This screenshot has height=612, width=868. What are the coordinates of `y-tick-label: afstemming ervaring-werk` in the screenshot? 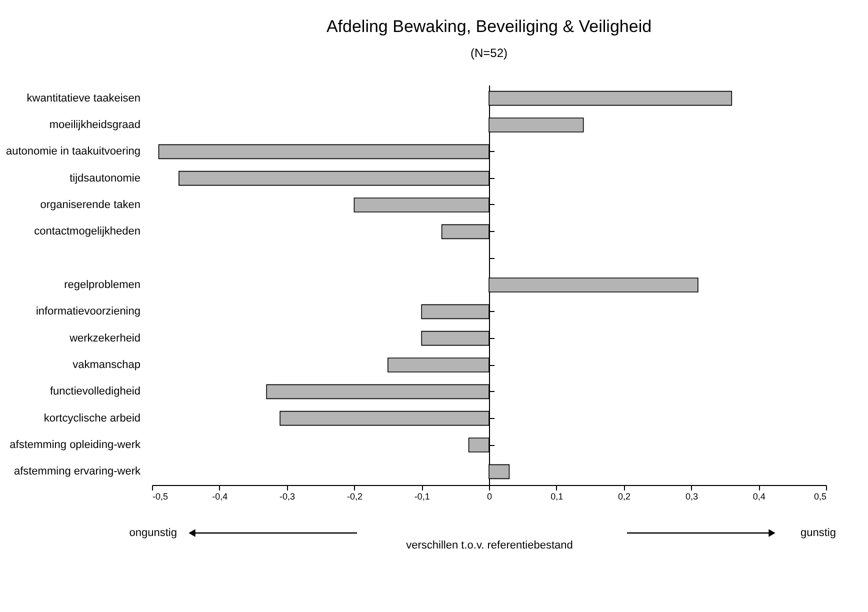 It's located at (77, 472).